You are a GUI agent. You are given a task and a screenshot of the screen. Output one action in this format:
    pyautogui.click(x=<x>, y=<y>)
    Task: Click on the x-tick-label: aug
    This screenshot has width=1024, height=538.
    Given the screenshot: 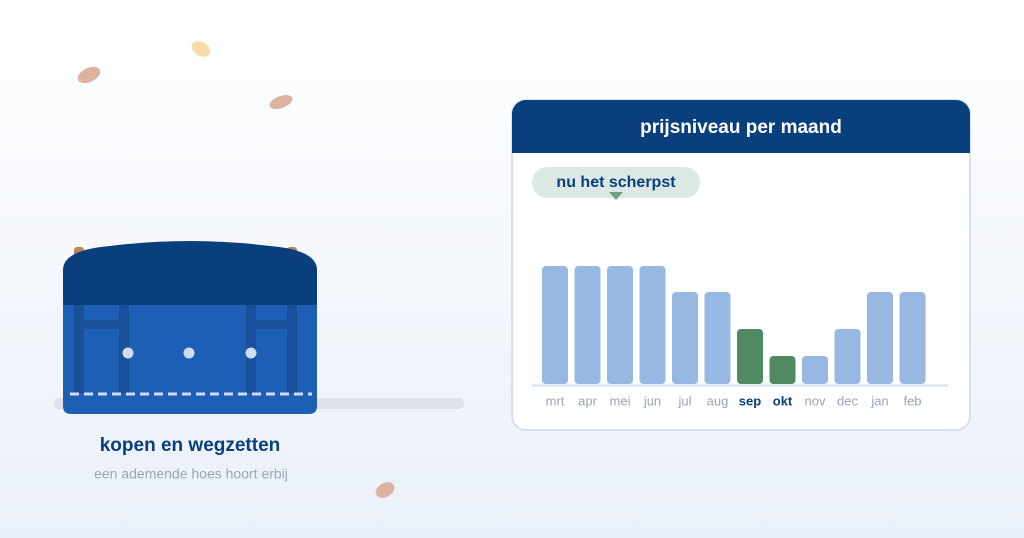 What is the action you would take?
    pyautogui.click(x=718, y=400)
    